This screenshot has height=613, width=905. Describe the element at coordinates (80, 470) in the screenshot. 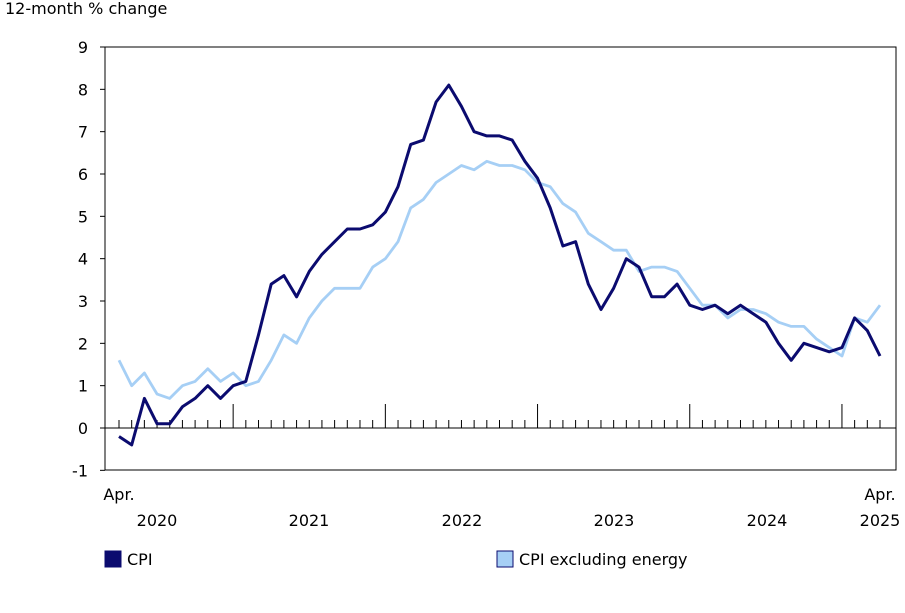

I see `y-tick-label: -1` at that location.